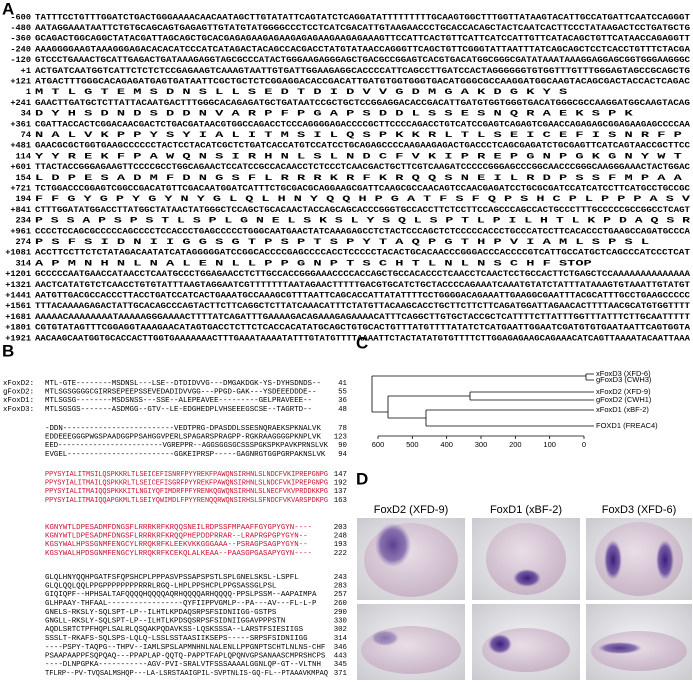 The image size is (693, 682). Describe the element at coordinates (342, 446) in the screenshot. I see `residue-number: 90` at that location.